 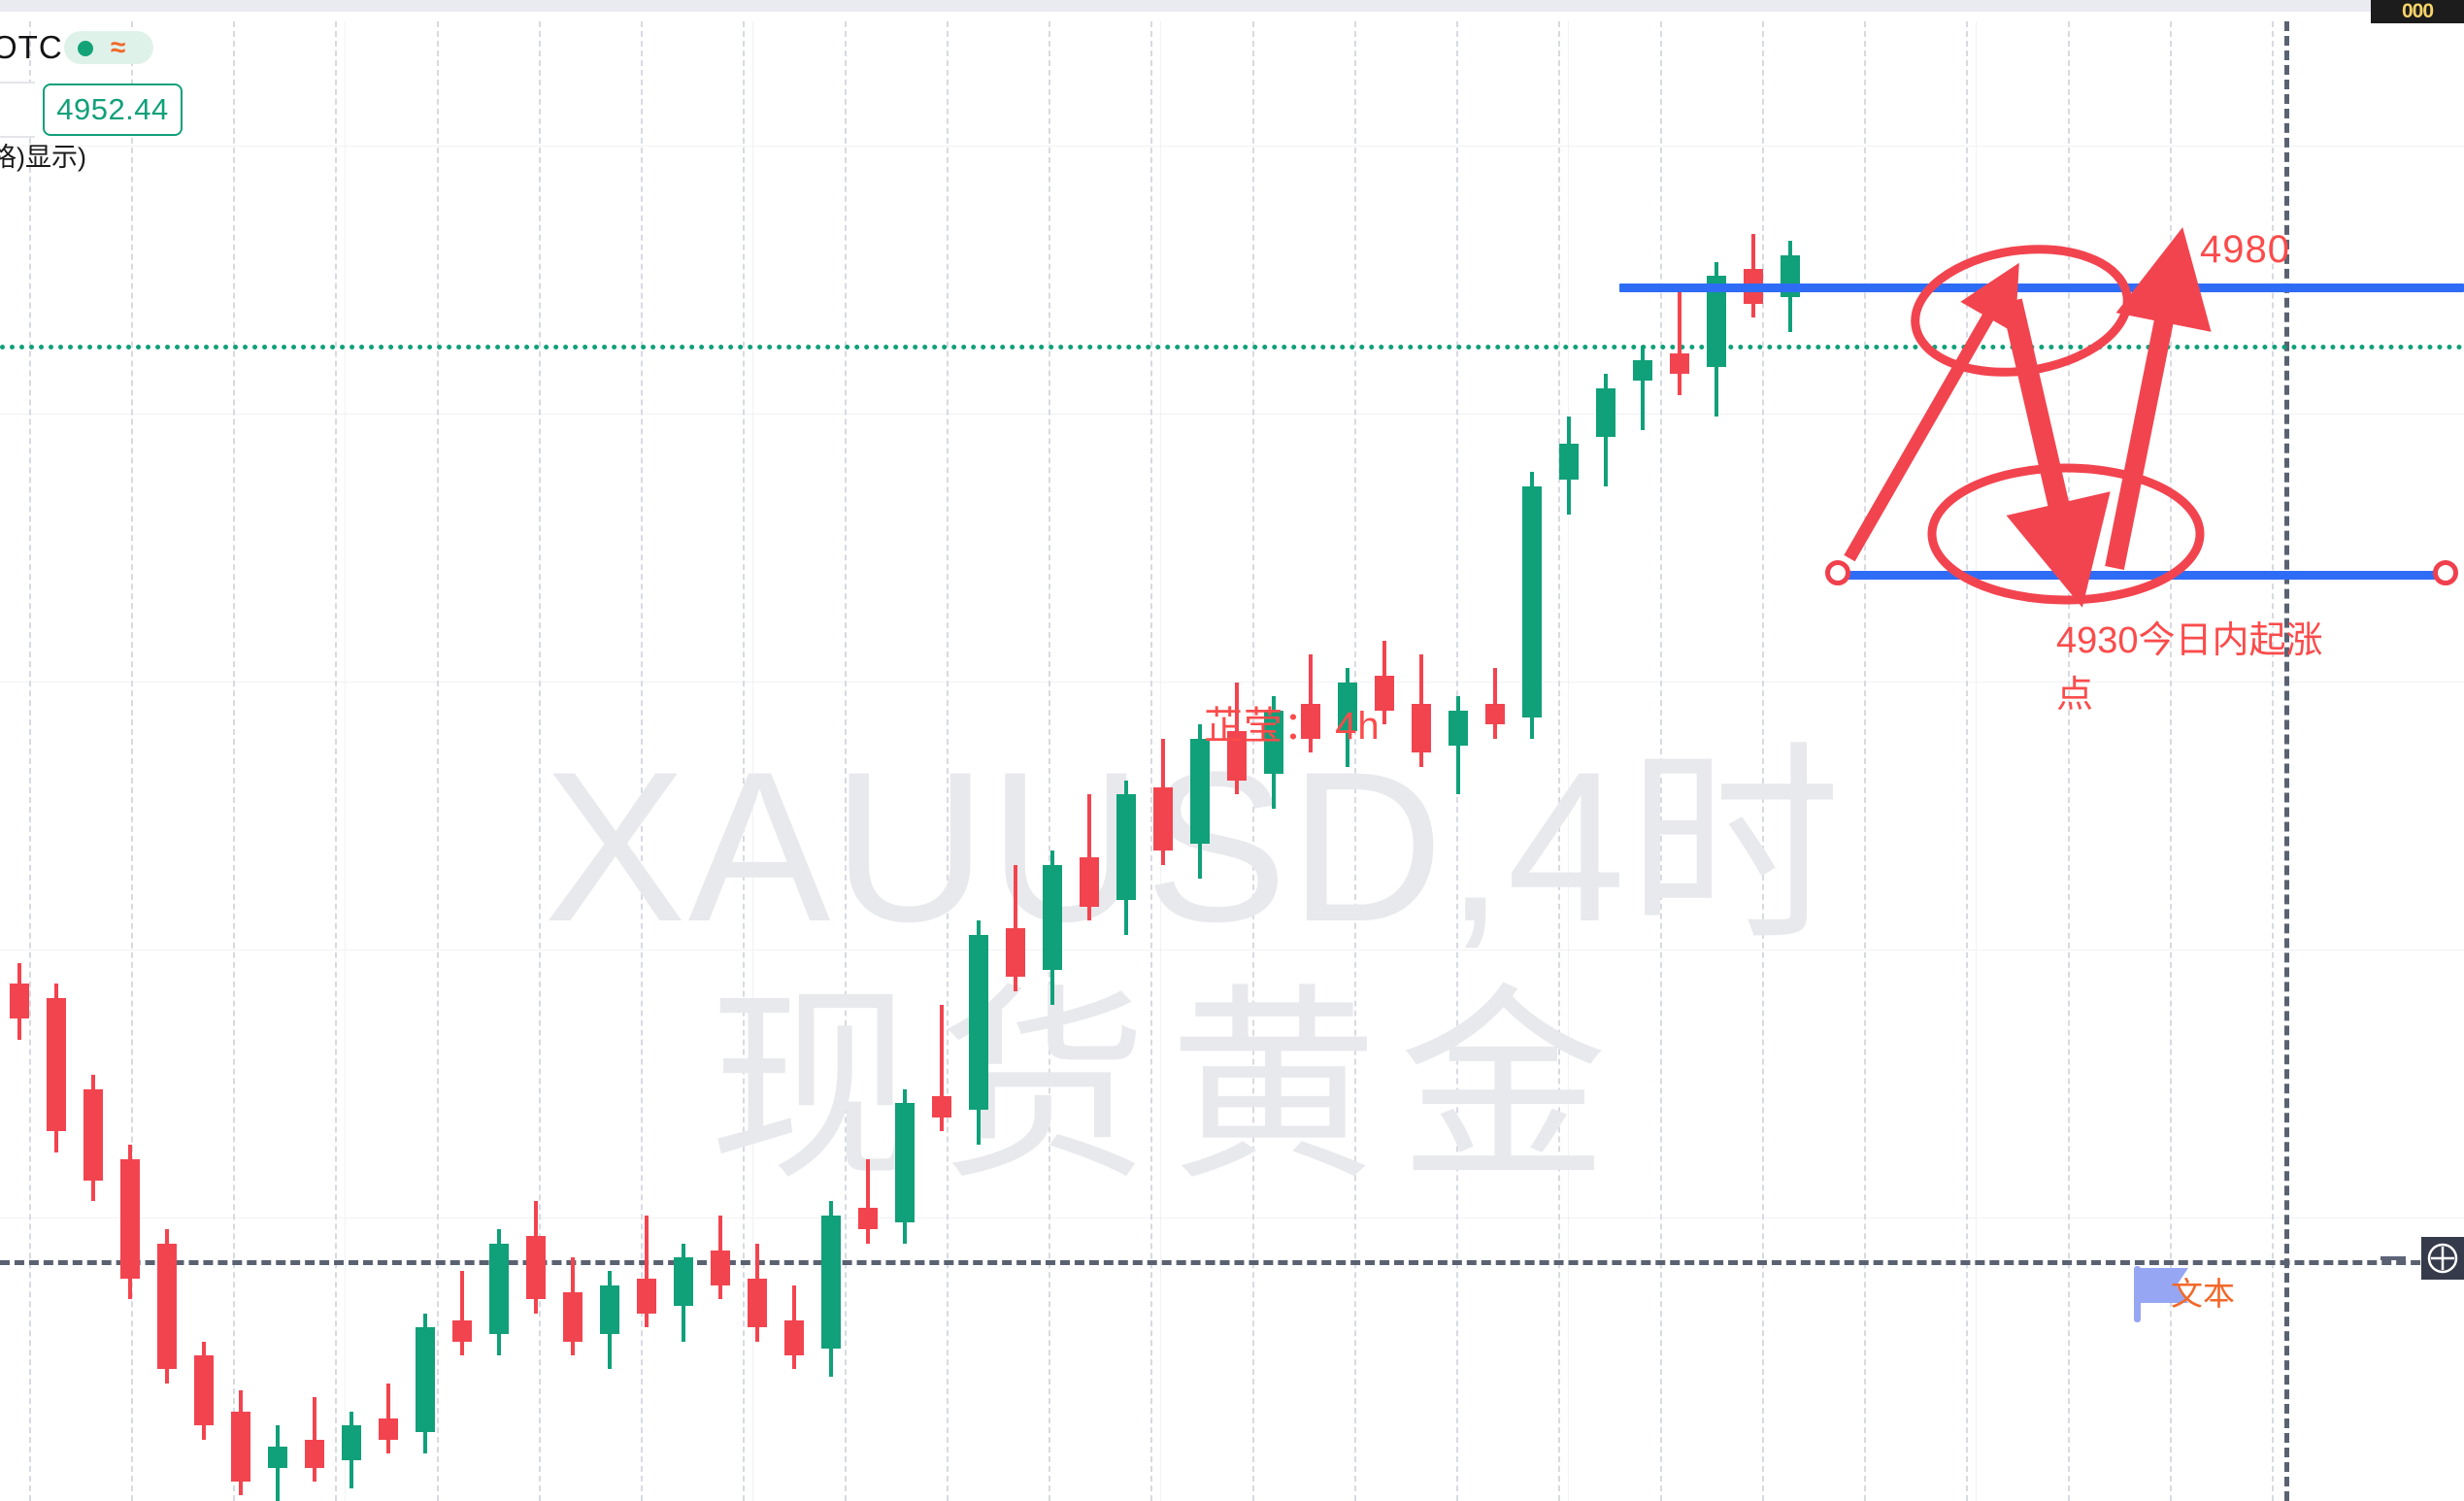 What do you see at coordinates (31, 47) in the screenshot?
I see `market-tag-label: OTC` at bounding box center [31, 47].